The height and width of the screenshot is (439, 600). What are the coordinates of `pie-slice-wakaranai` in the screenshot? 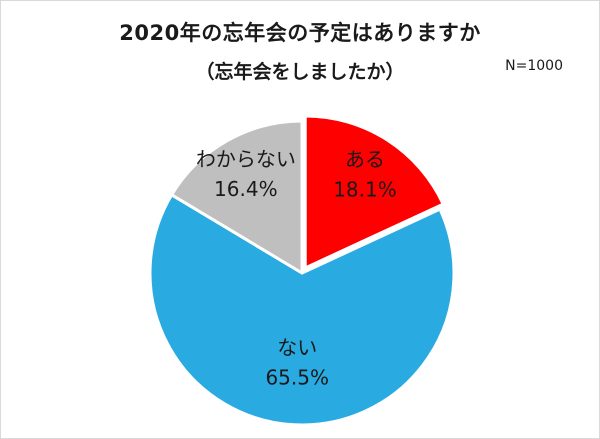 It's located at (237, 197).